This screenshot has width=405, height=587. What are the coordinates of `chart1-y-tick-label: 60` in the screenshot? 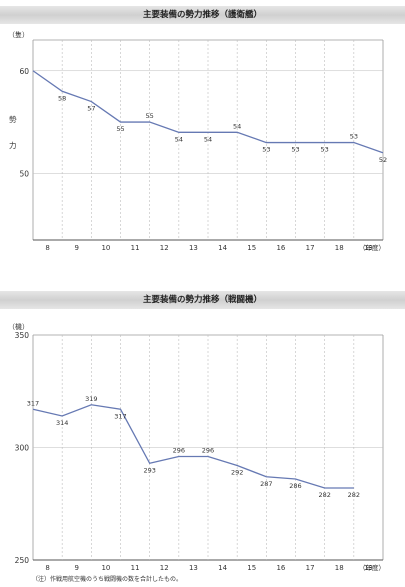 It's located at (24, 71).